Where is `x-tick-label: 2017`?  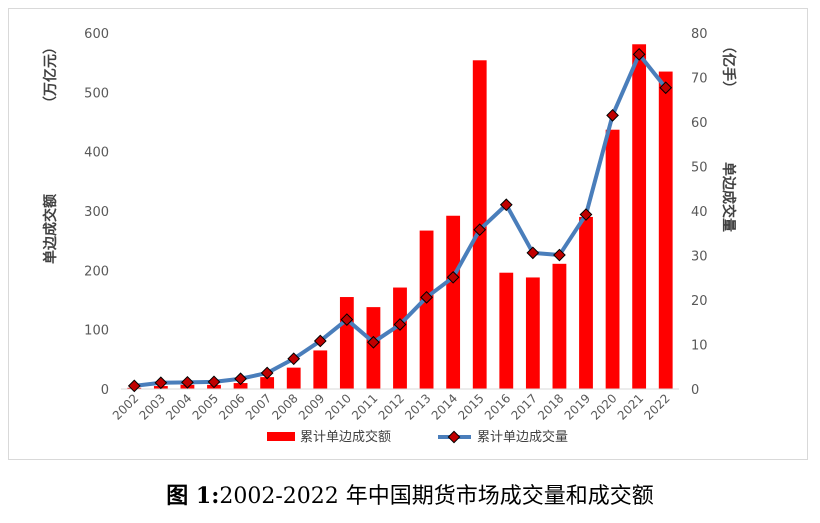
x-tick-label: 2017 is located at coordinates (523, 406).